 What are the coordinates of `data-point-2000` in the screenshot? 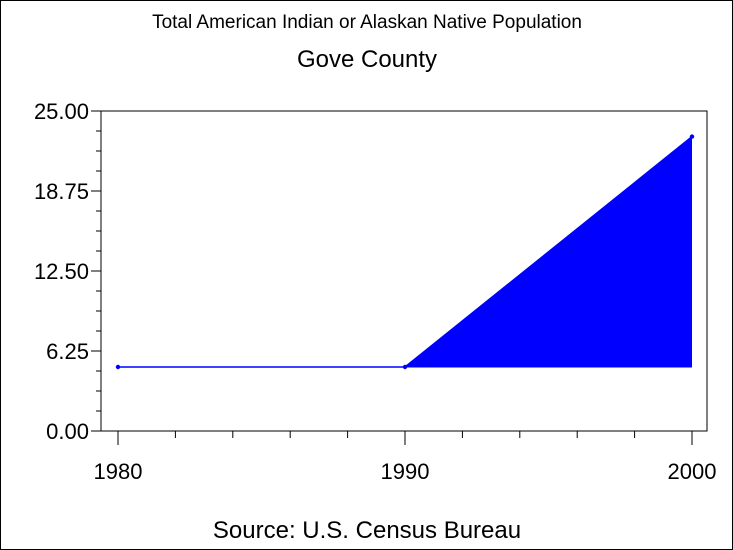 It's located at (692, 136).